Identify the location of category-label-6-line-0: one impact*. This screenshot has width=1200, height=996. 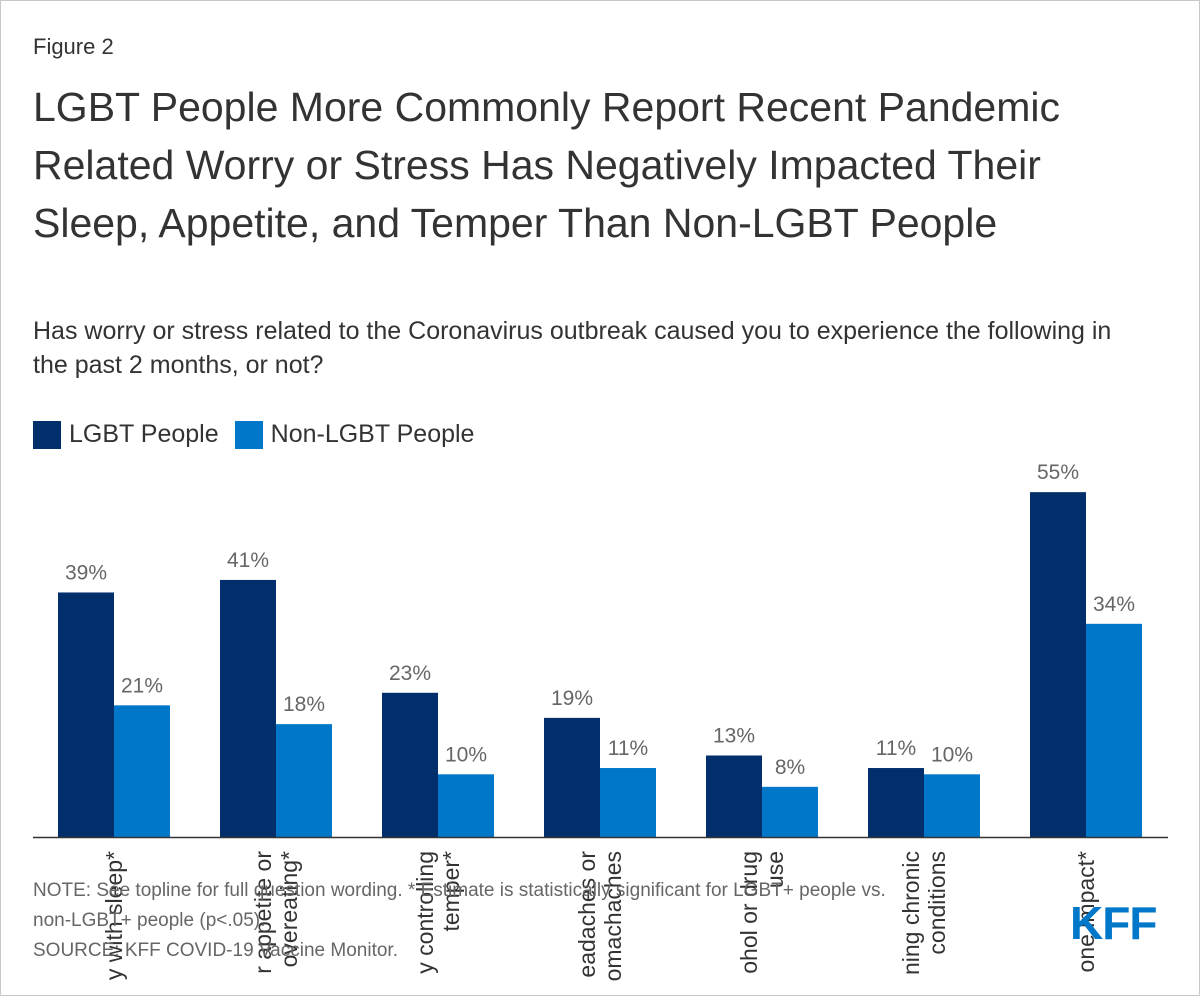
(1086, 912).